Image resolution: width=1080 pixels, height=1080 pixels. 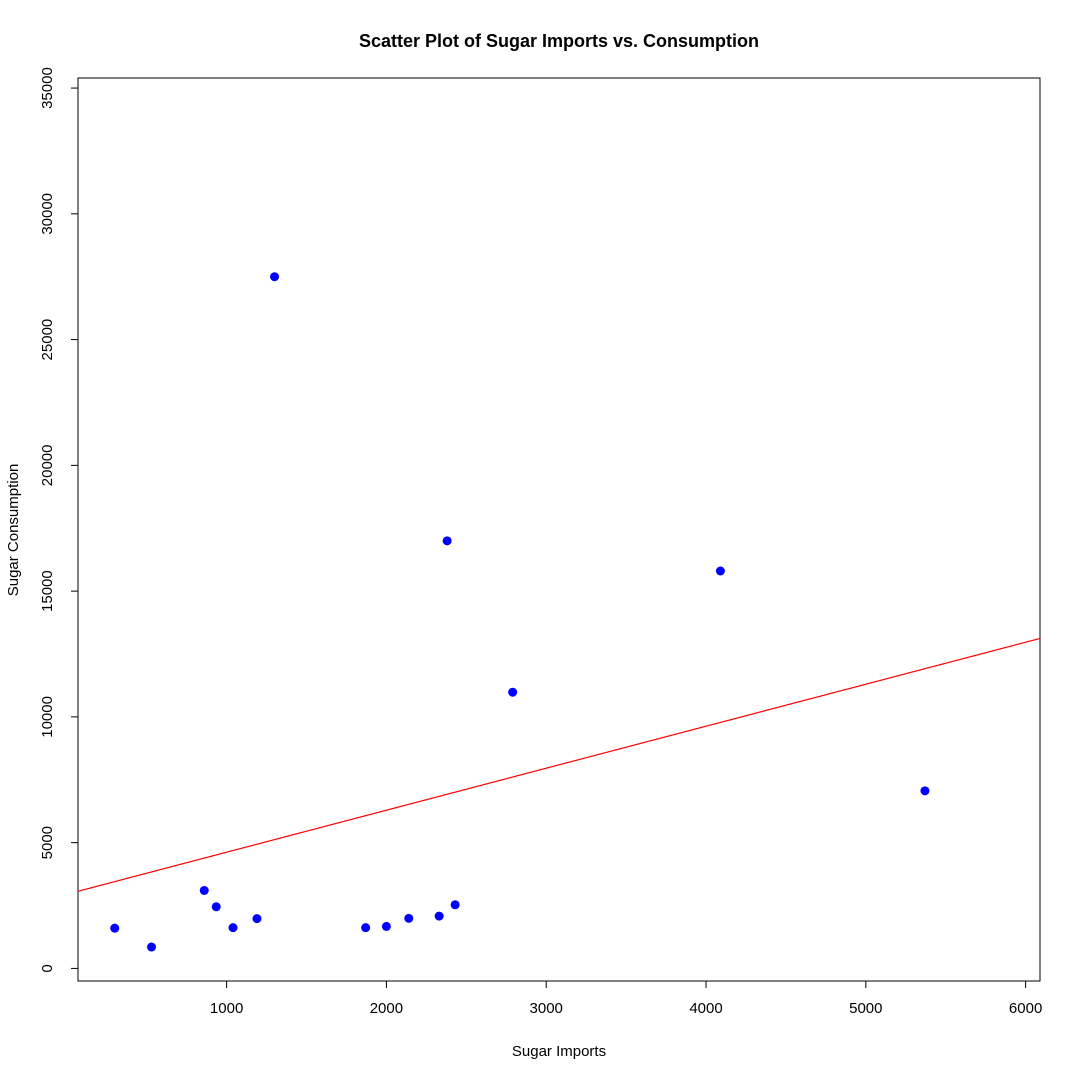 I want to click on y-tick-label: 20000, so click(x=47, y=465).